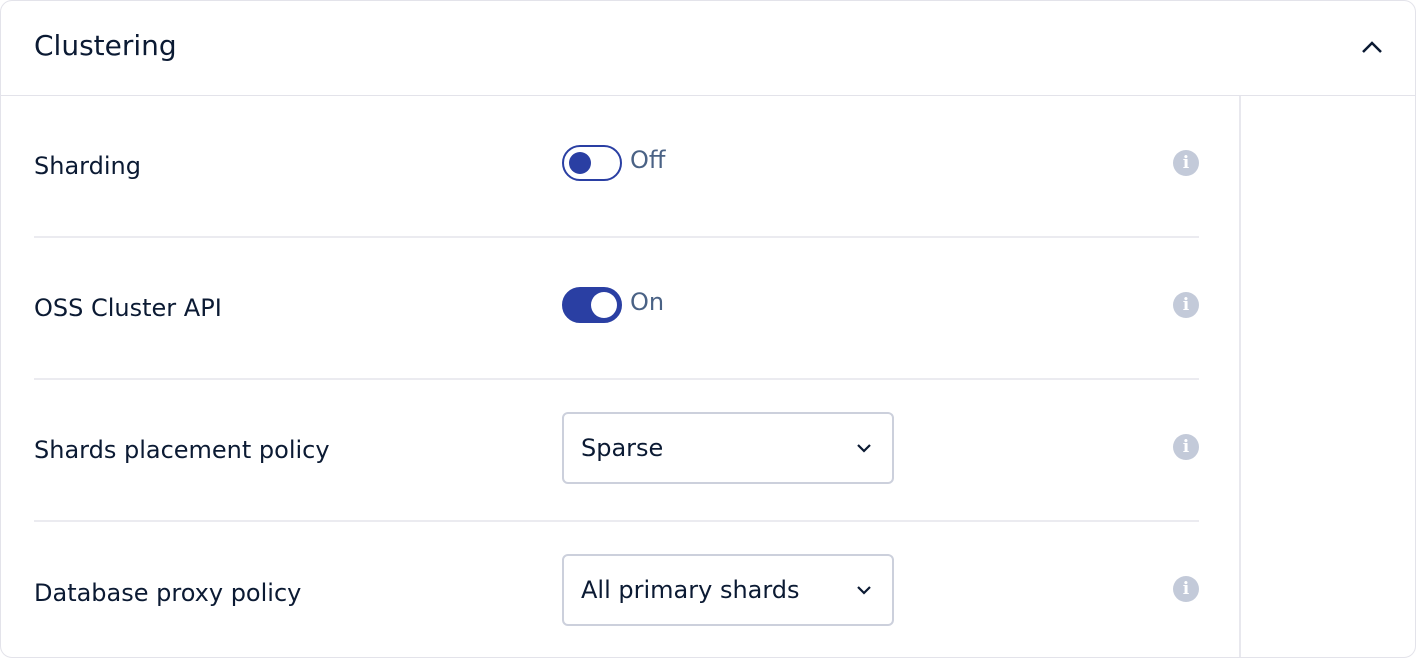 This screenshot has height=658, width=1416. What do you see at coordinates (128, 308) in the screenshot?
I see `setting-label: OSS Cluster API` at bounding box center [128, 308].